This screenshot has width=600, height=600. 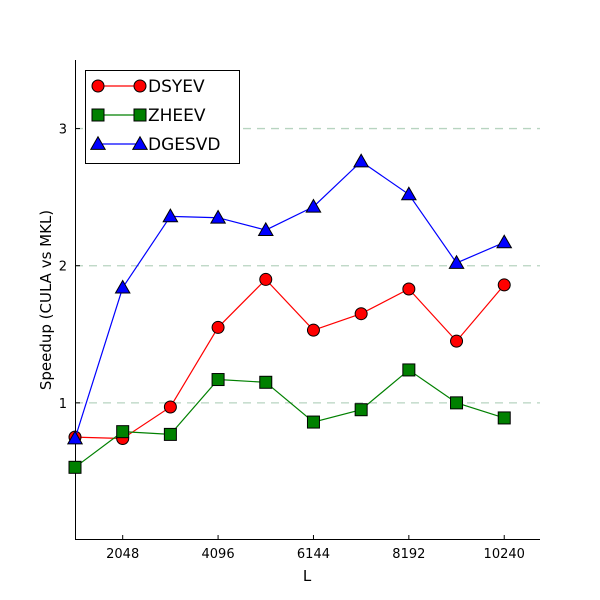 What do you see at coordinates (408, 554) in the screenshot?
I see `x-tick-label-8192: 8192` at bounding box center [408, 554].